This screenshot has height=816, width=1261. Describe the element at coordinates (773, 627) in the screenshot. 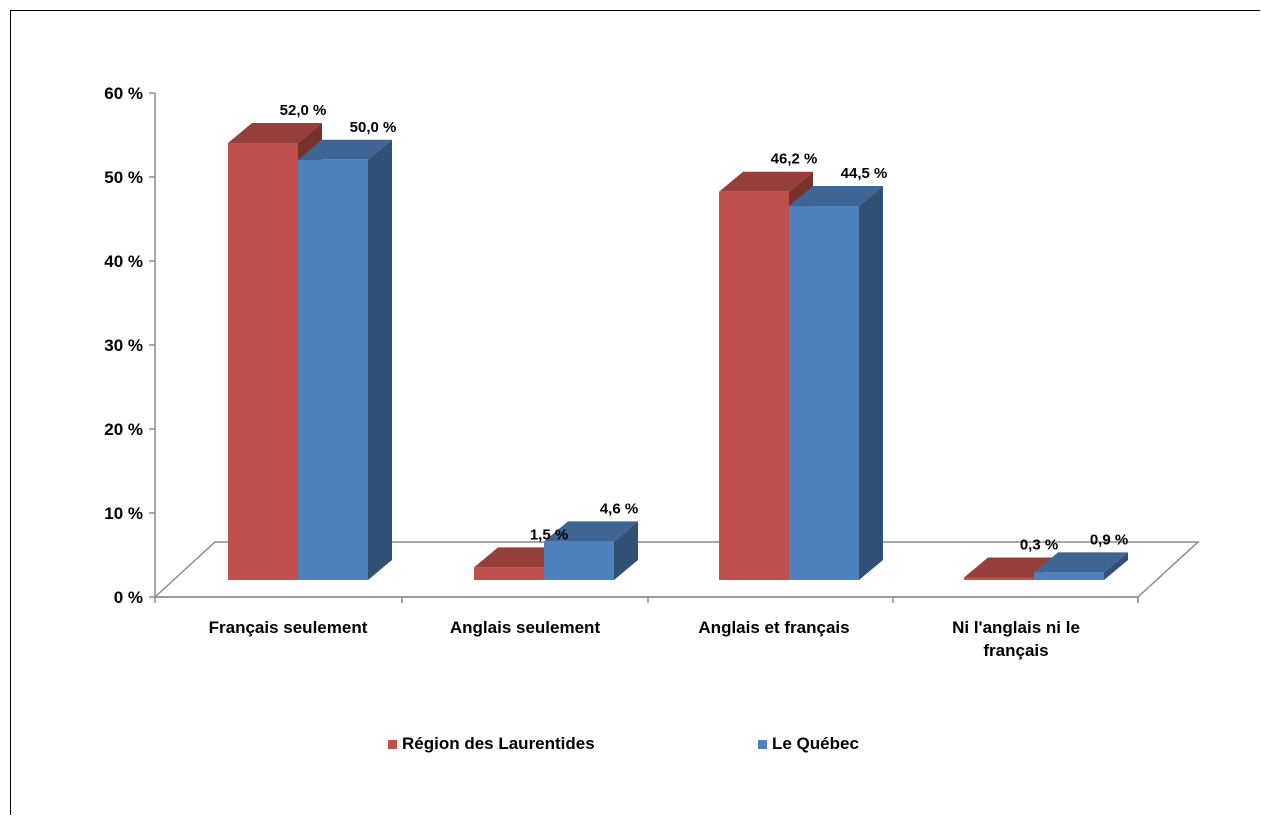

I see `x-category-label: Anglais et français` at that location.